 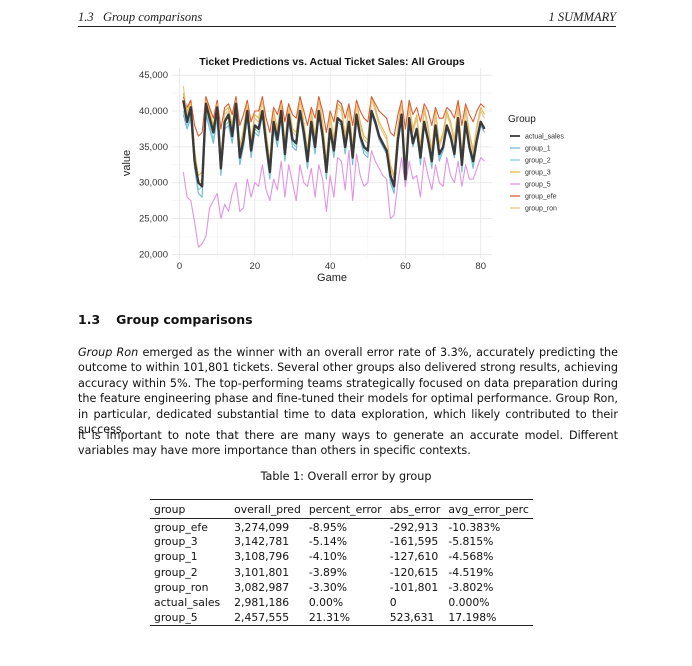 I want to click on cell-overall-pred: 2,981,186, so click(x=262, y=603).